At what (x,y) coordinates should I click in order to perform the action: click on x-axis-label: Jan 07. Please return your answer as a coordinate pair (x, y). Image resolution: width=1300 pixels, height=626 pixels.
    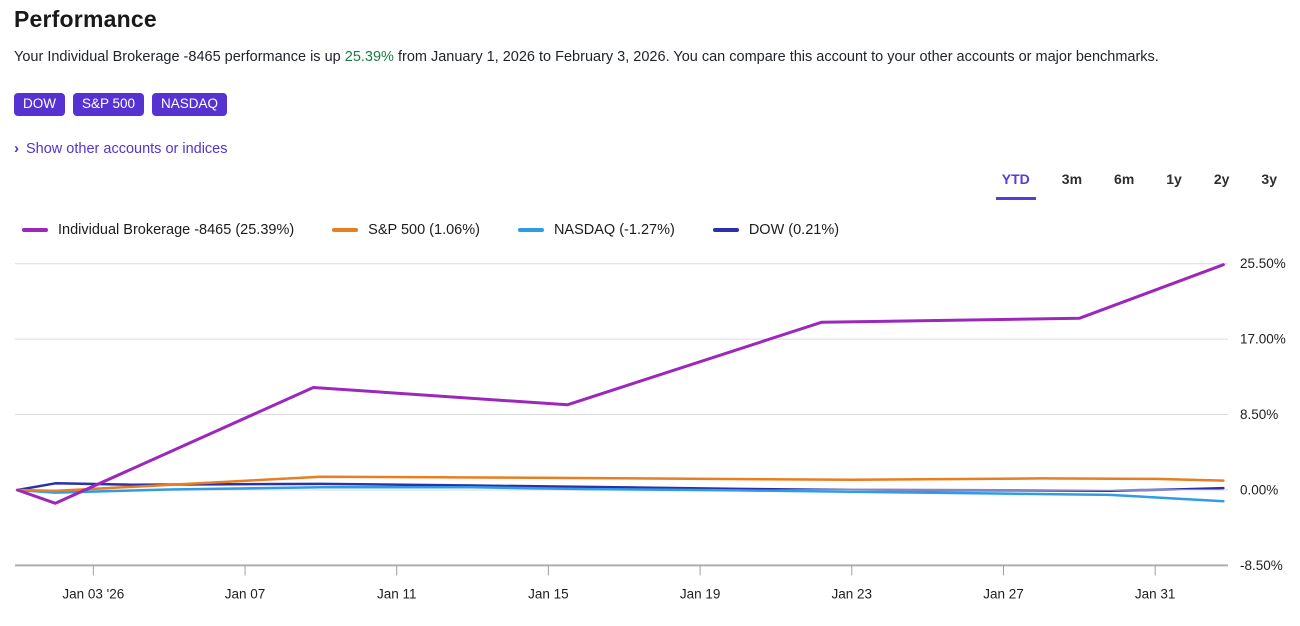
    Looking at the image, I should click on (245, 593).